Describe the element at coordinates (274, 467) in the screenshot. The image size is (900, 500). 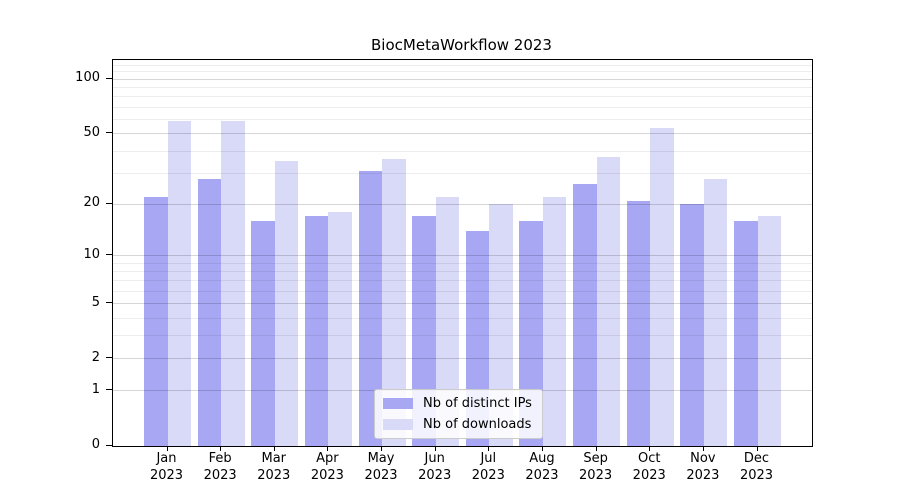
I see `x-tick-label: Mar 2023` at that location.